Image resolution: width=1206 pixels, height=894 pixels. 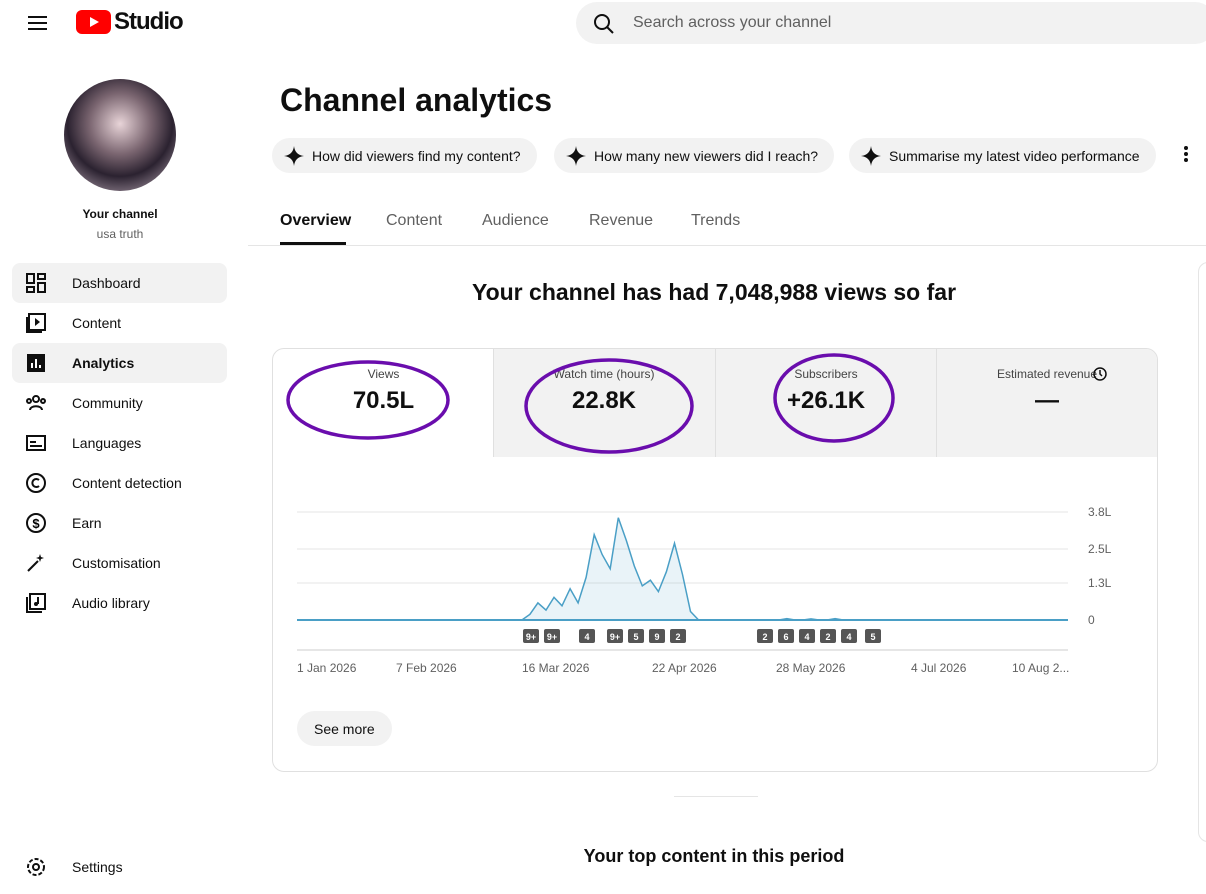 I want to click on nav-label: Community, so click(x=107, y=403).